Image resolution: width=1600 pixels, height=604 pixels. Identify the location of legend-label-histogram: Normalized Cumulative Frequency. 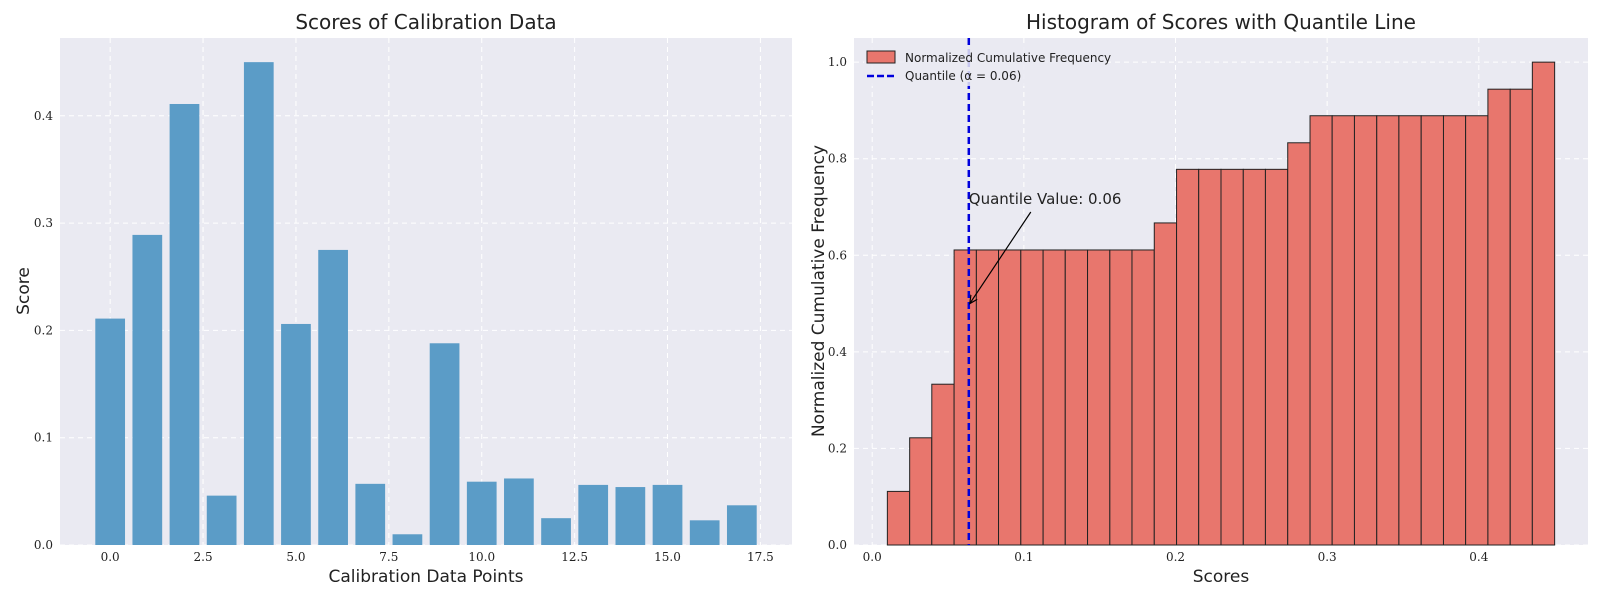
(1008, 58).